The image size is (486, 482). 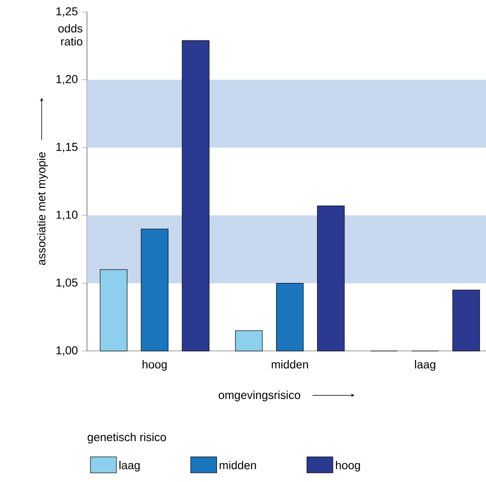 I want to click on legend-label: laag, so click(x=129, y=466).